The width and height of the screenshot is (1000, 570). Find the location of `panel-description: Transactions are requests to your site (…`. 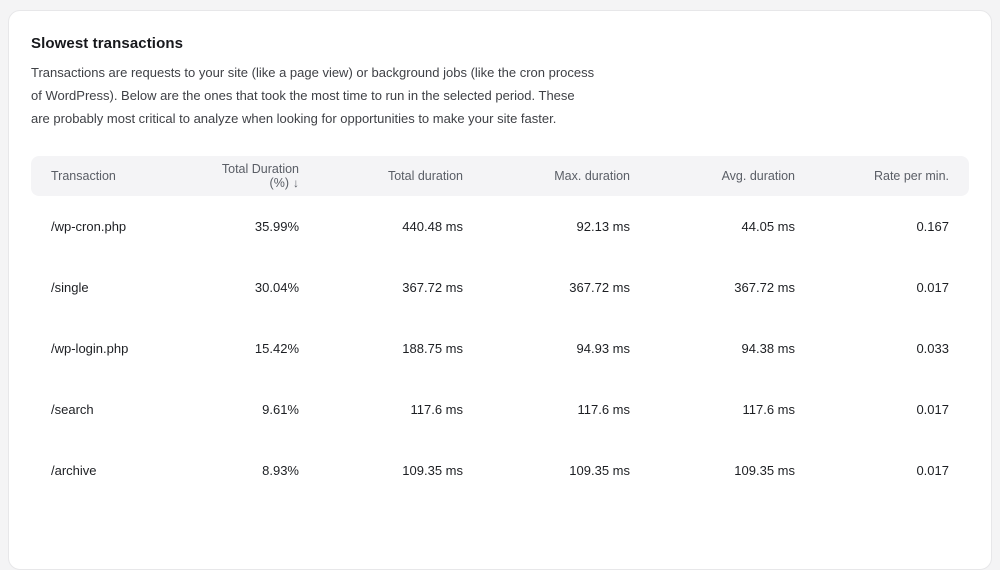

panel-description: Transactions are requests to your site (… is located at coordinates (313, 95).